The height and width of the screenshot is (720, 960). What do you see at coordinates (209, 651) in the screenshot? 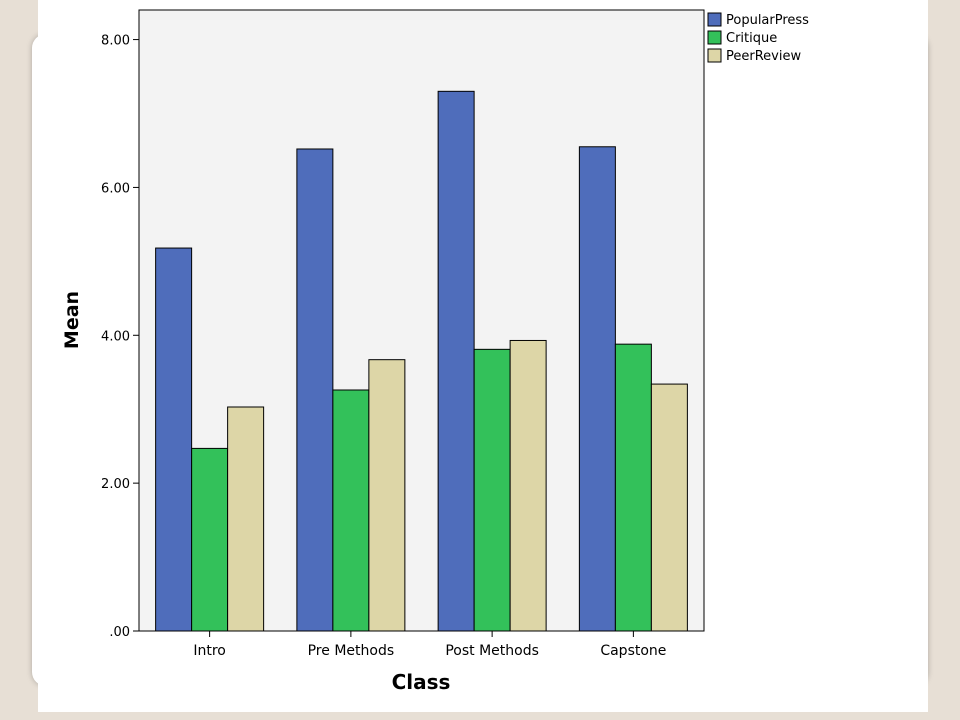
I see `x-tick-label: Intro` at bounding box center [209, 651].